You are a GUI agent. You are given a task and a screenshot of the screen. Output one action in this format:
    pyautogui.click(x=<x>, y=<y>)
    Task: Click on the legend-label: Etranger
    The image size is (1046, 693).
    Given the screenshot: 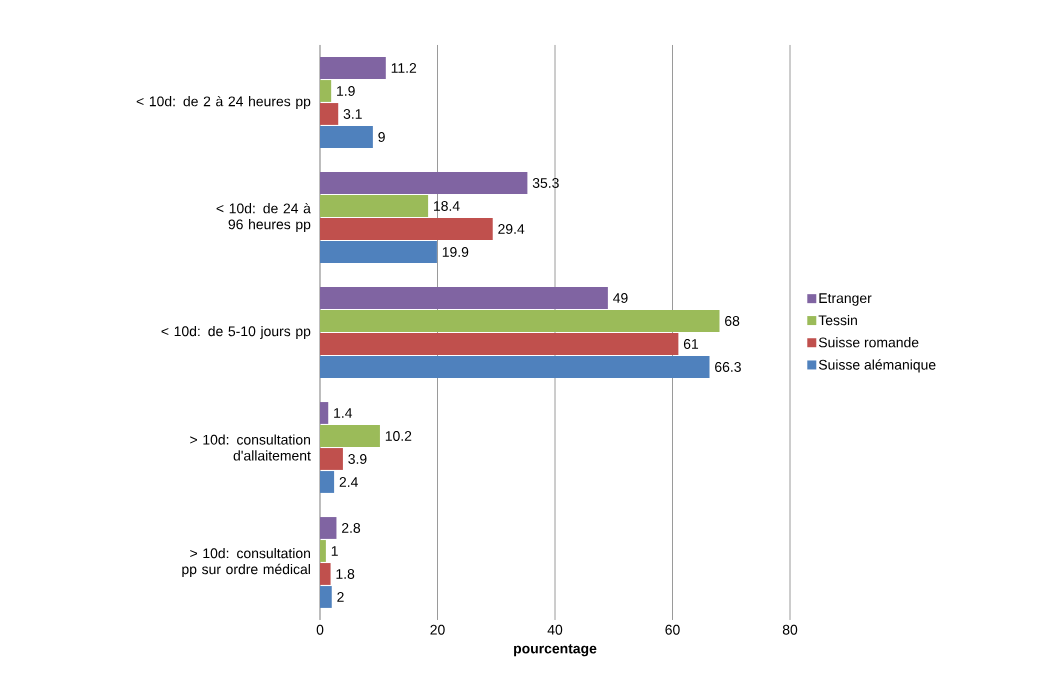 What is the action you would take?
    pyautogui.click(x=845, y=299)
    